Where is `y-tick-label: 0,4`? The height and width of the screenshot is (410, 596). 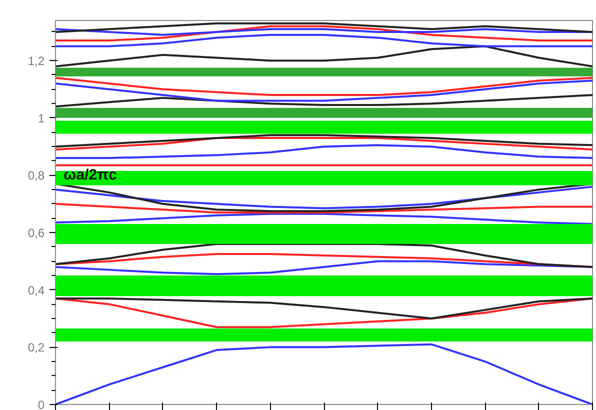 y-tick-label: 0,4 is located at coordinates (36, 290).